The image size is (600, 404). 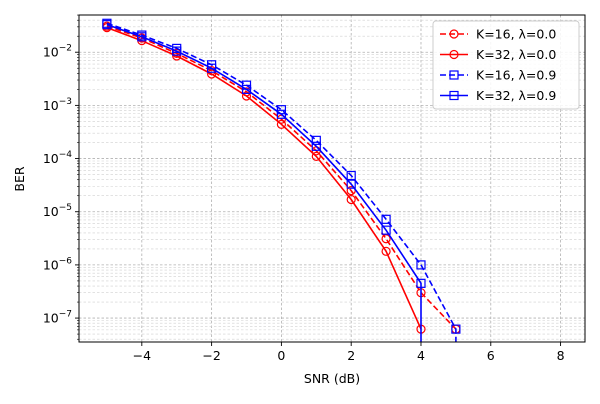 I want to click on legend-entry: K=32, λ=0.0, so click(x=498, y=54).